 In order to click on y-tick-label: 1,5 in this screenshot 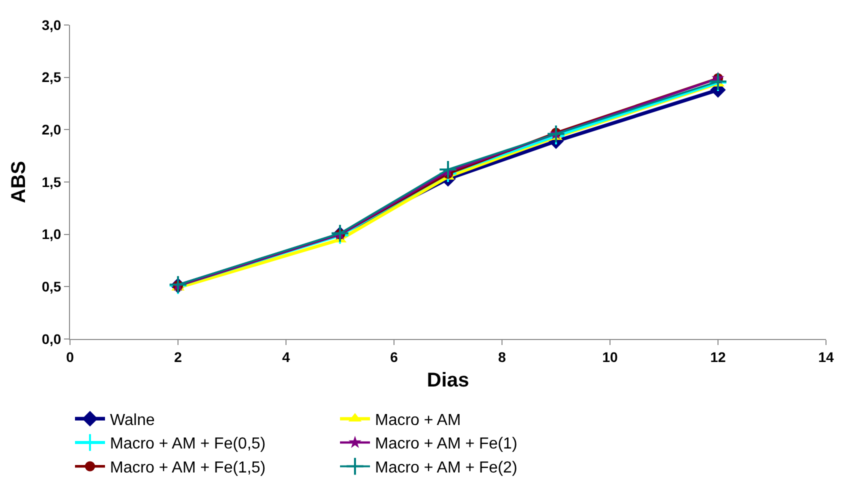, I will do `click(52, 182)`.